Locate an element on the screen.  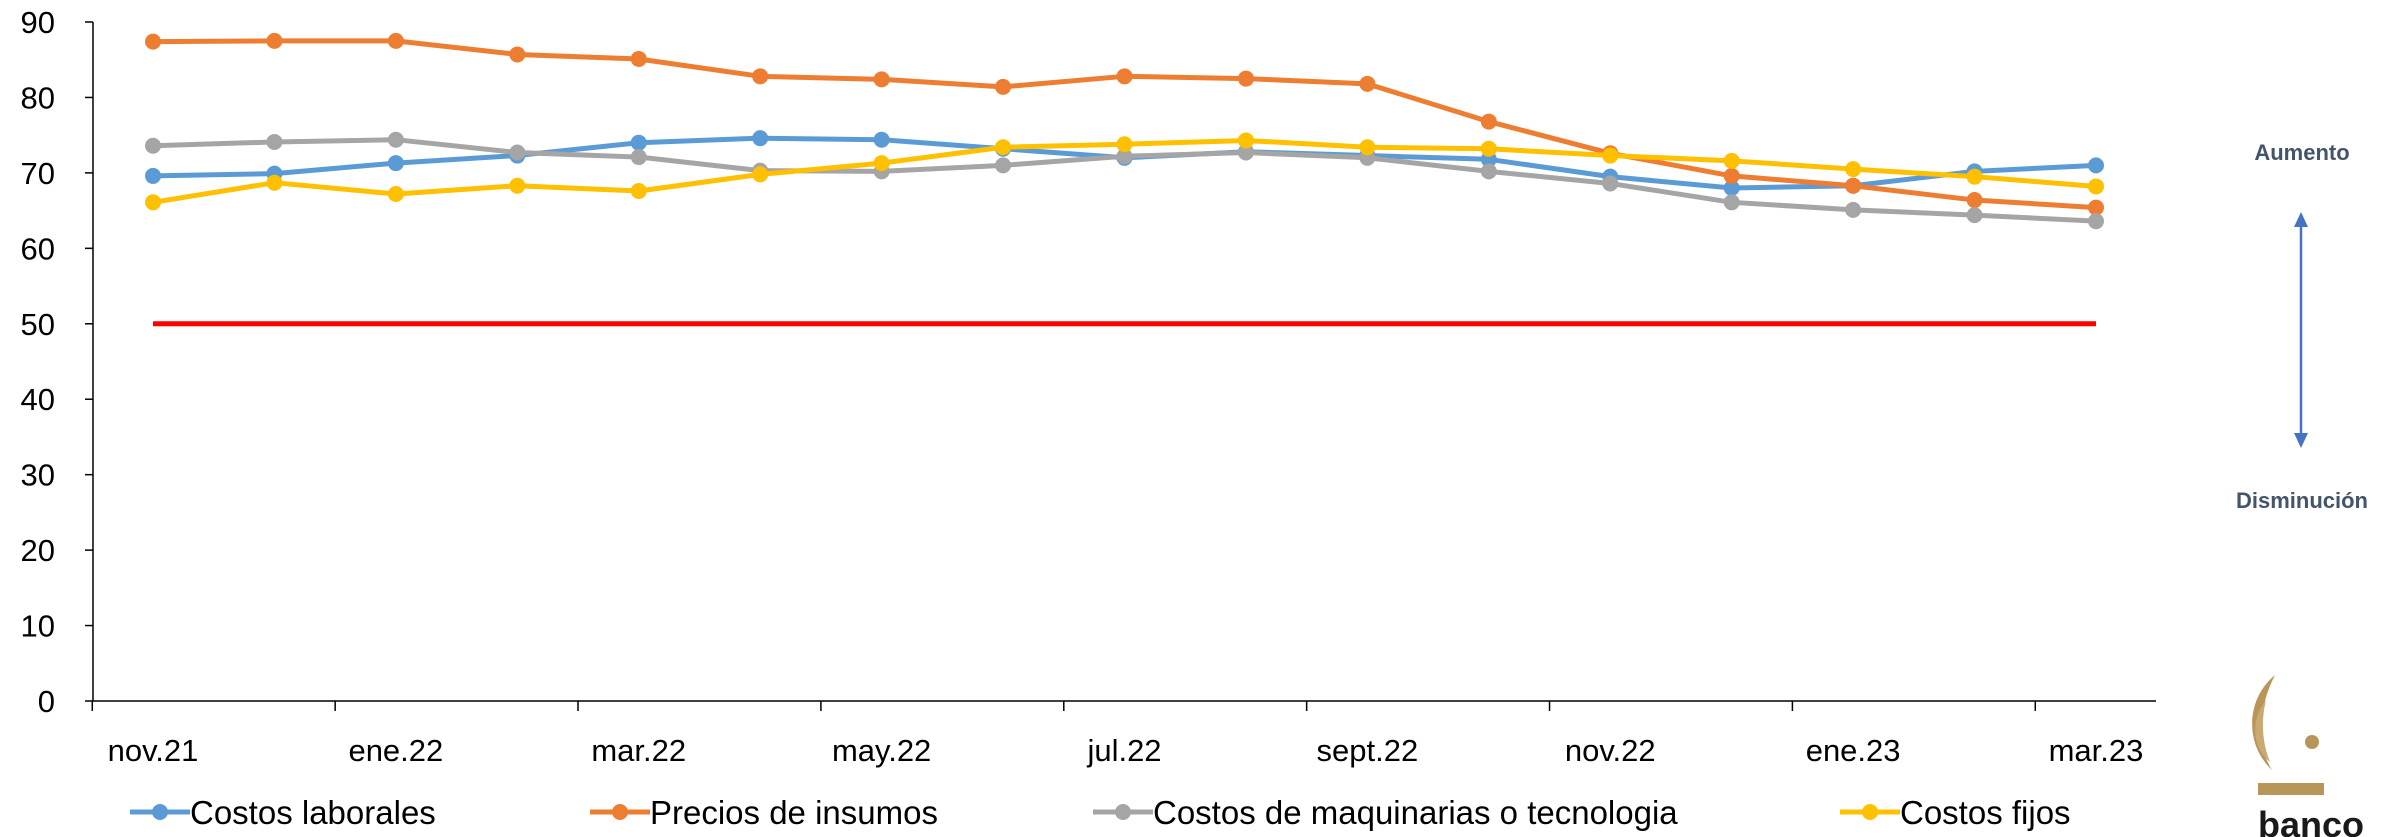
y-tick-label: 70 is located at coordinates (38, 173).